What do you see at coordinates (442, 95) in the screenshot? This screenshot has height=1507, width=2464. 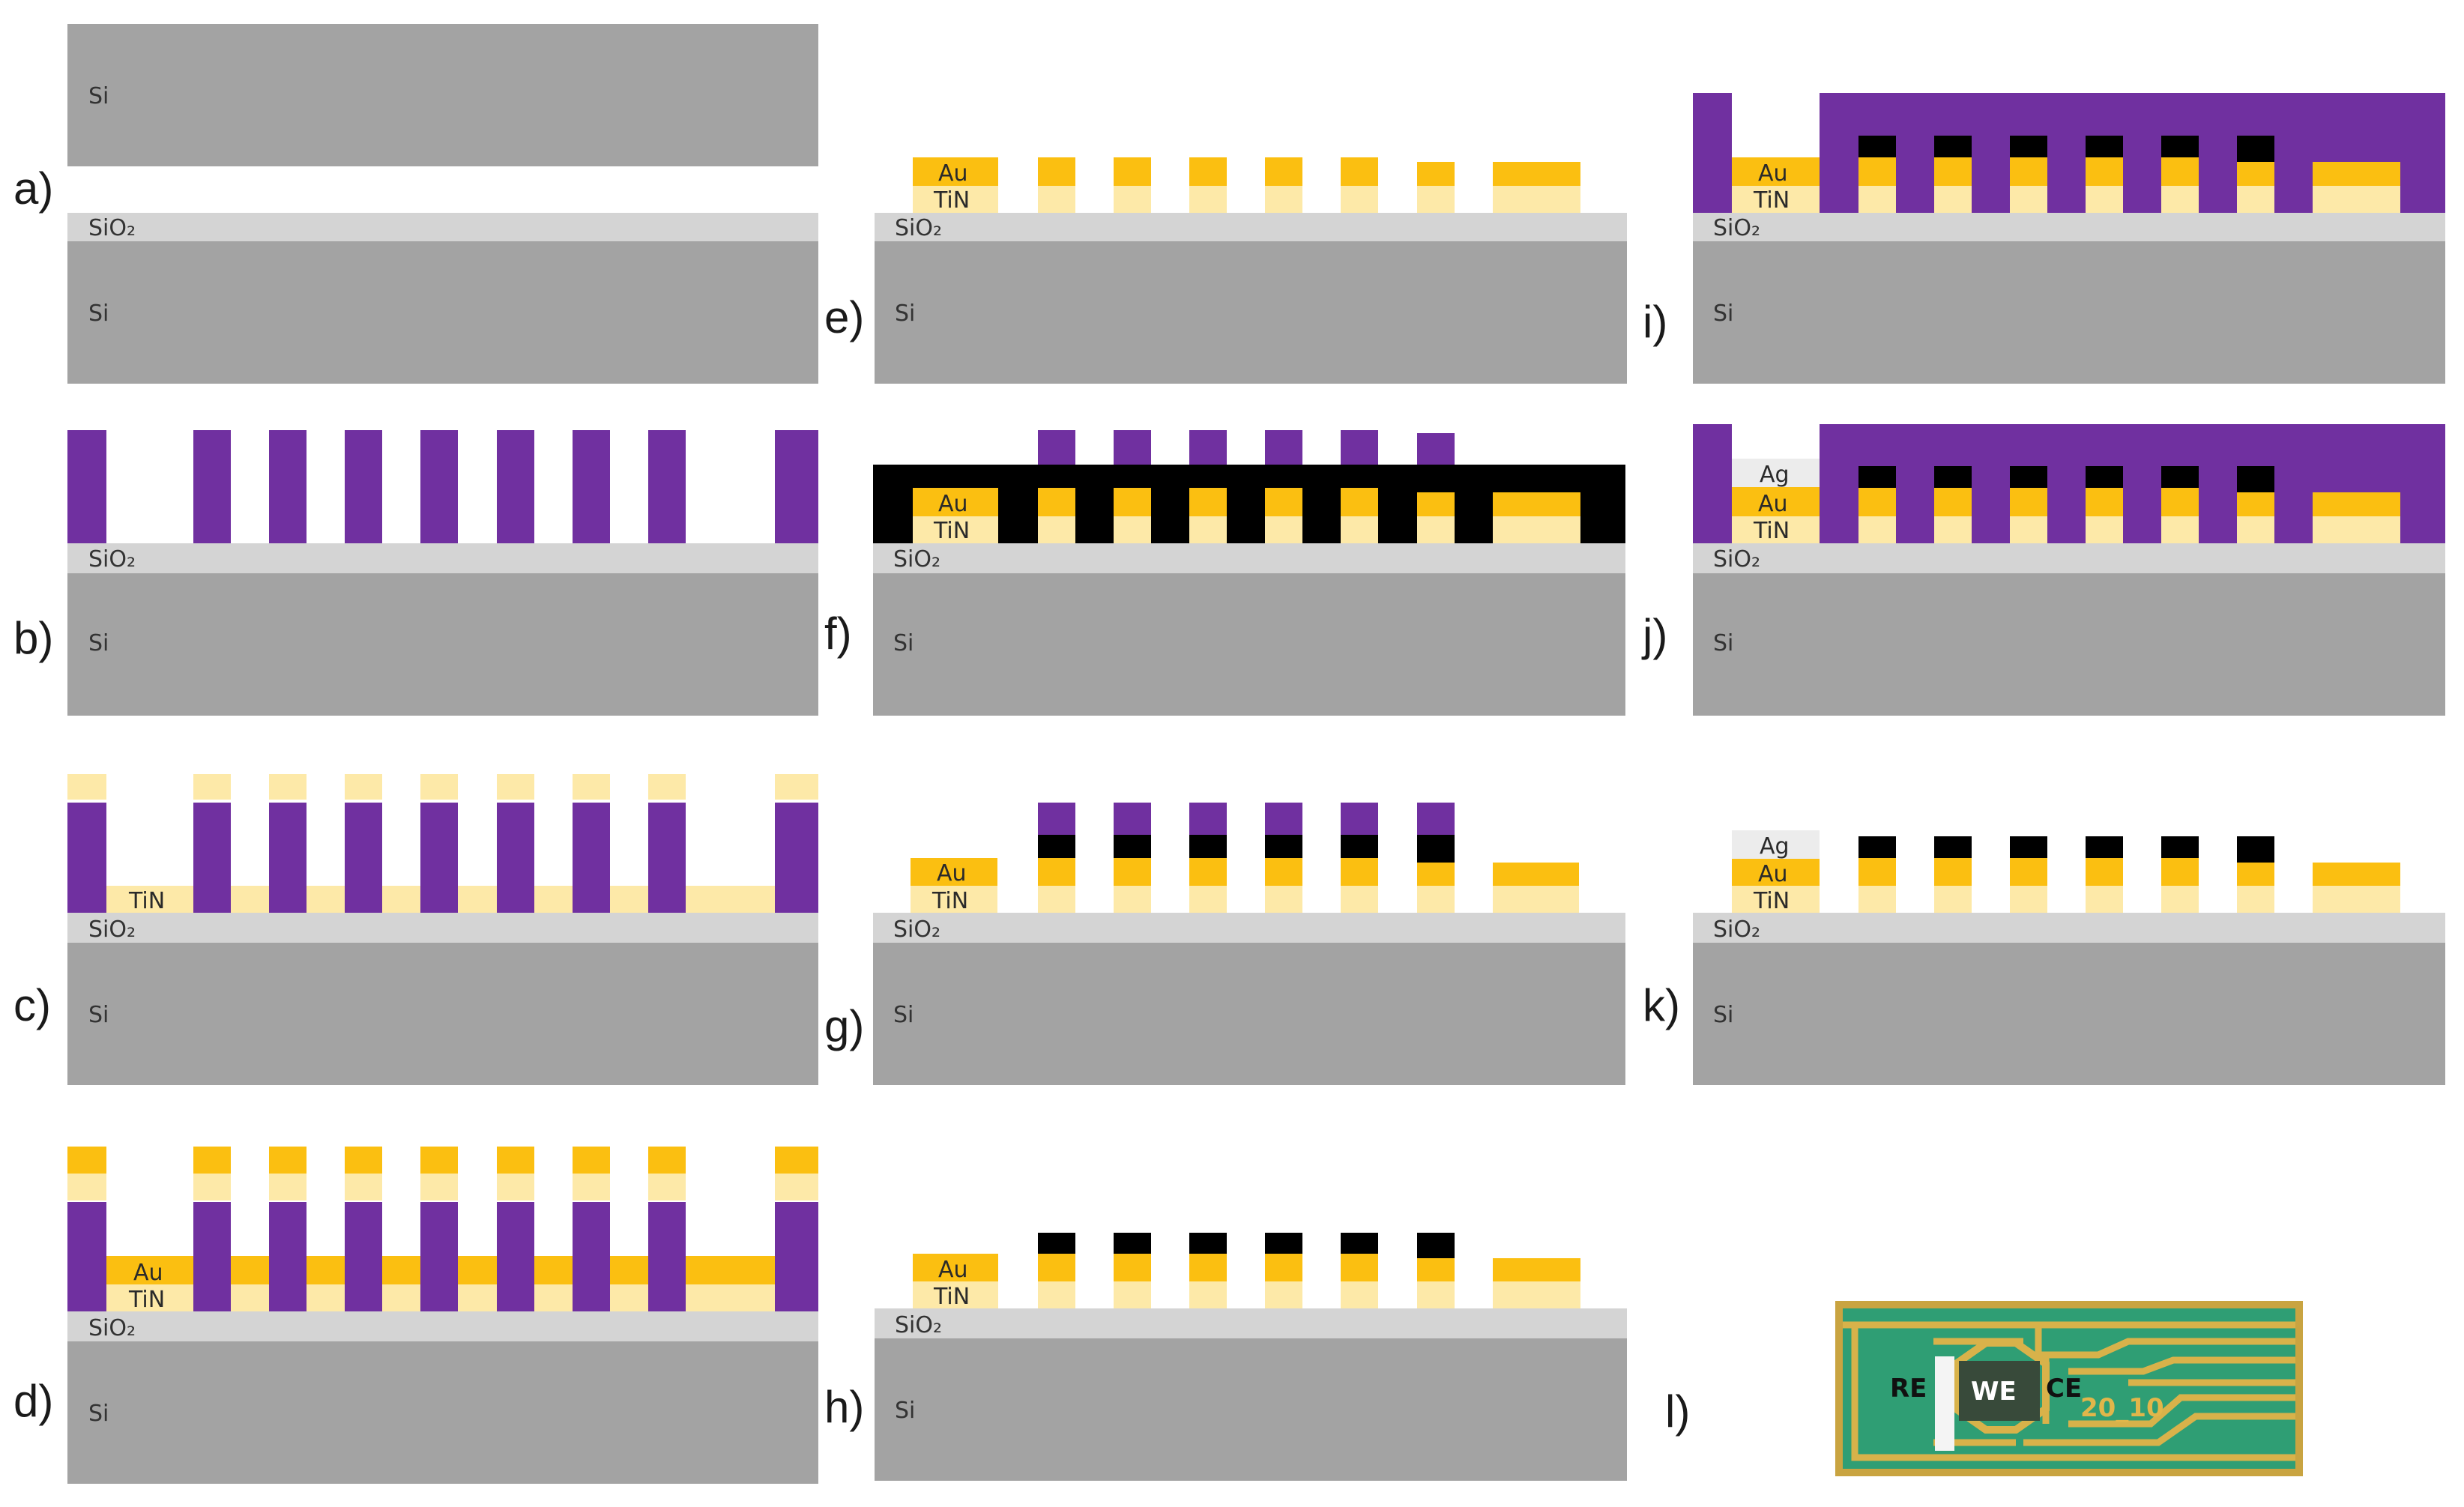 I see `si-top-wafer` at bounding box center [442, 95].